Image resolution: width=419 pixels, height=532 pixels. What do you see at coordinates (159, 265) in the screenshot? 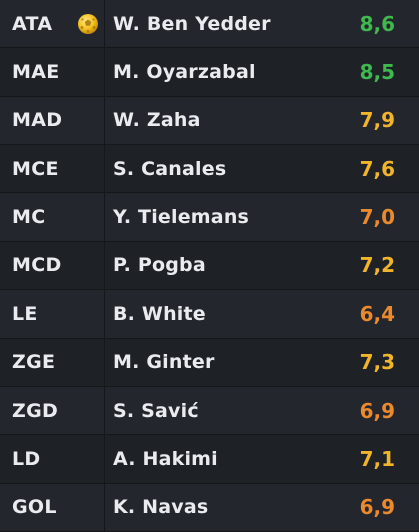
I see `player-name: P. Pogba` at bounding box center [159, 265].